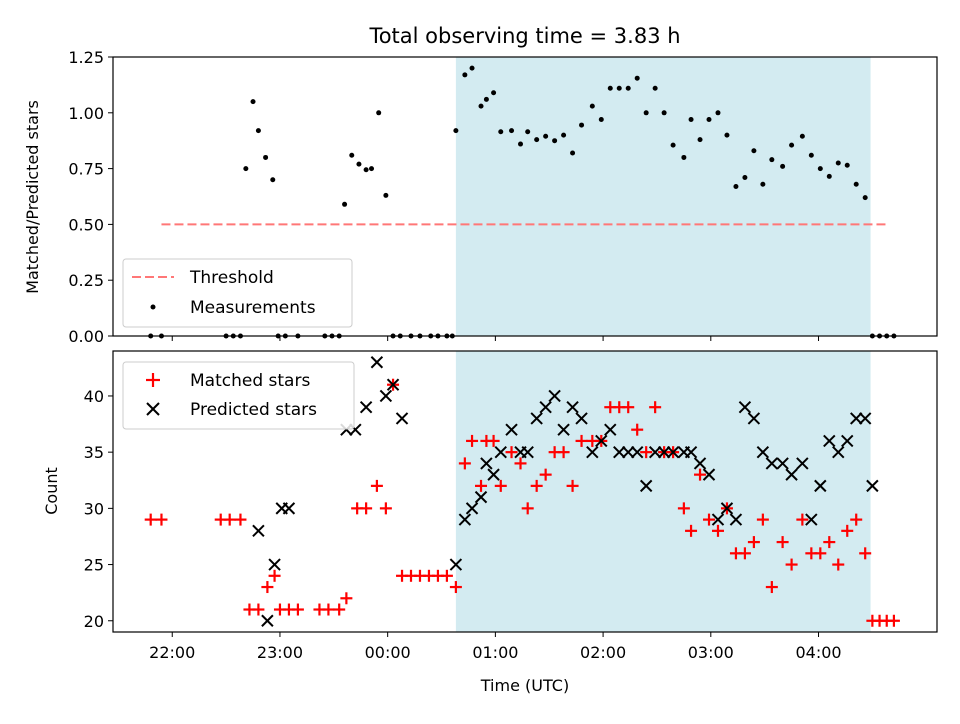 This screenshot has width=960, height=724. What do you see at coordinates (94, 621) in the screenshot?
I see `bottom-y-tick-label: 20` at bounding box center [94, 621].